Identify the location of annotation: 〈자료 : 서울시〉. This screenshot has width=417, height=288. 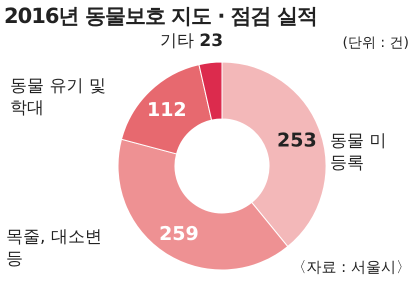
(351, 267).